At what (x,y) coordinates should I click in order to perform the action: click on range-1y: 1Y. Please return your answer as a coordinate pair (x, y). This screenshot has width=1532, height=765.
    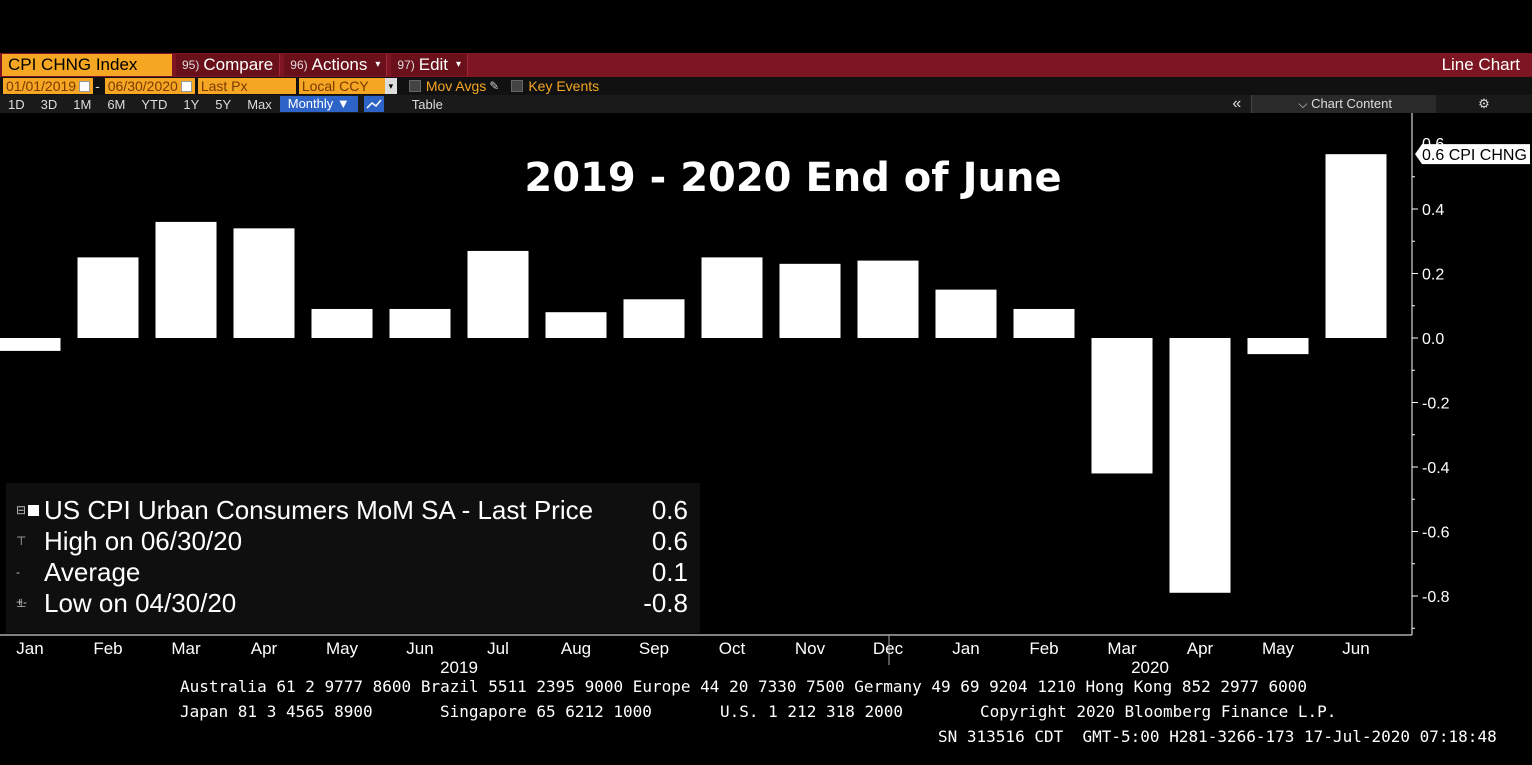
    Looking at the image, I should click on (191, 104).